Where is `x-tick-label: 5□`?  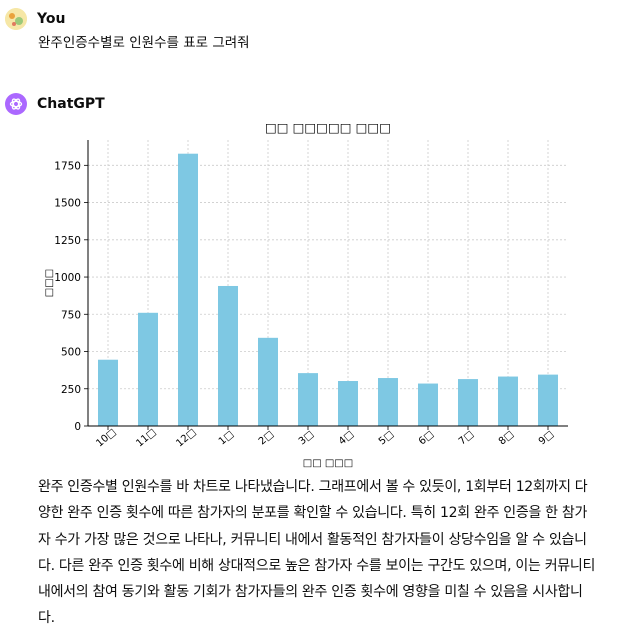
x-tick-label: 5□ is located at coordinates (386, 438).